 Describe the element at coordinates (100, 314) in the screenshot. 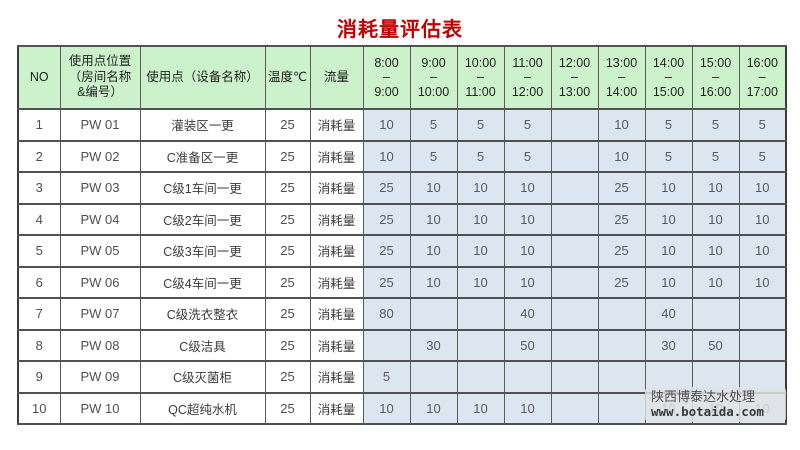

I see `location-cell: PW 07` at that location.